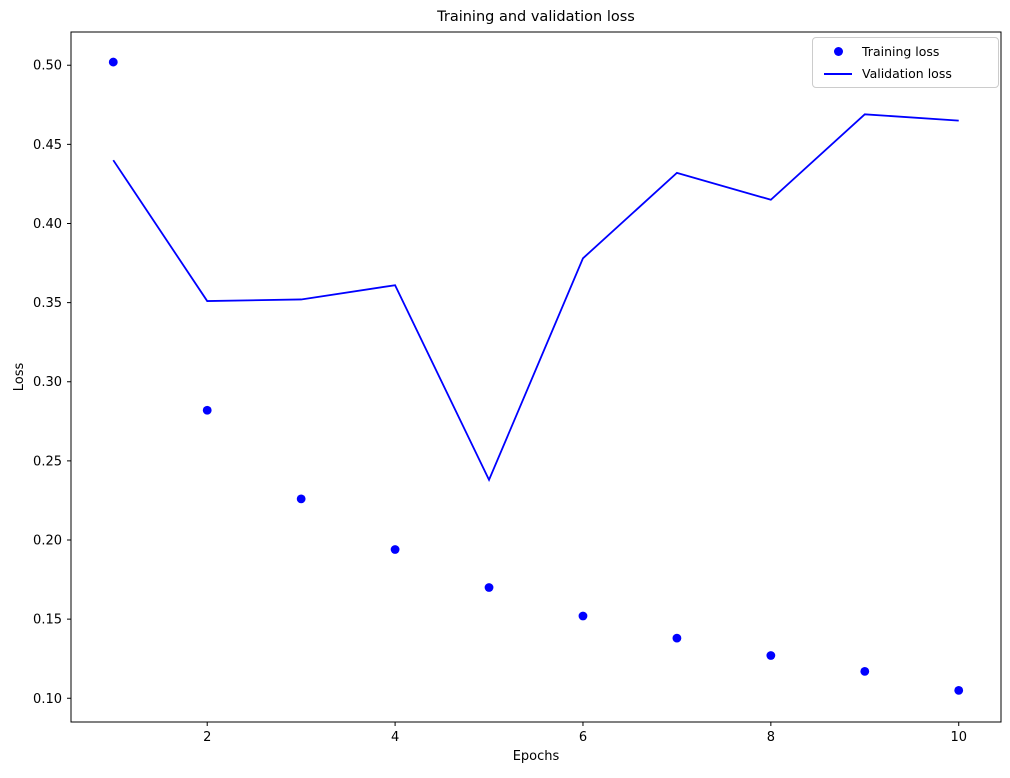 This screenshot has width=1010, height=778. Describe the element at coordinates (535, 17) in the screenshot. I see `chart-title: Training and validation loss` at that location.